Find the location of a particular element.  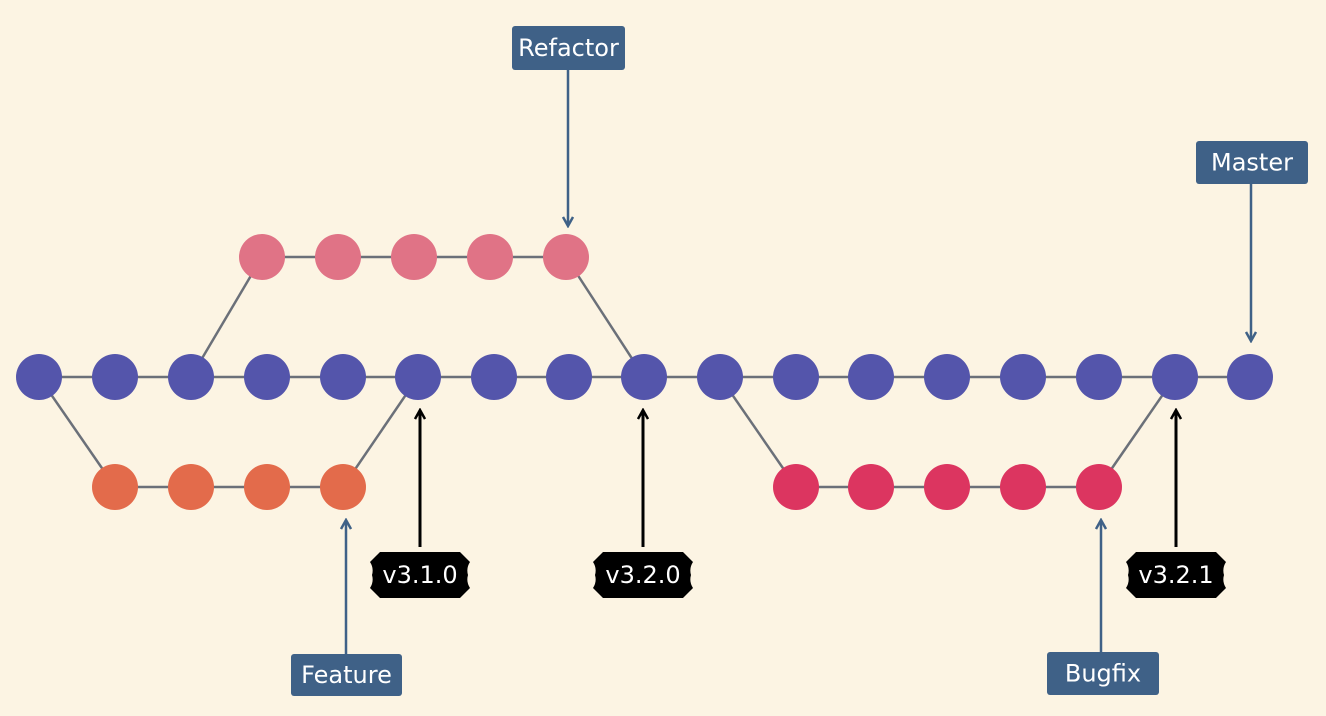

bugfix-branch-label: Bugfix is located at coordinates (1103, 607).